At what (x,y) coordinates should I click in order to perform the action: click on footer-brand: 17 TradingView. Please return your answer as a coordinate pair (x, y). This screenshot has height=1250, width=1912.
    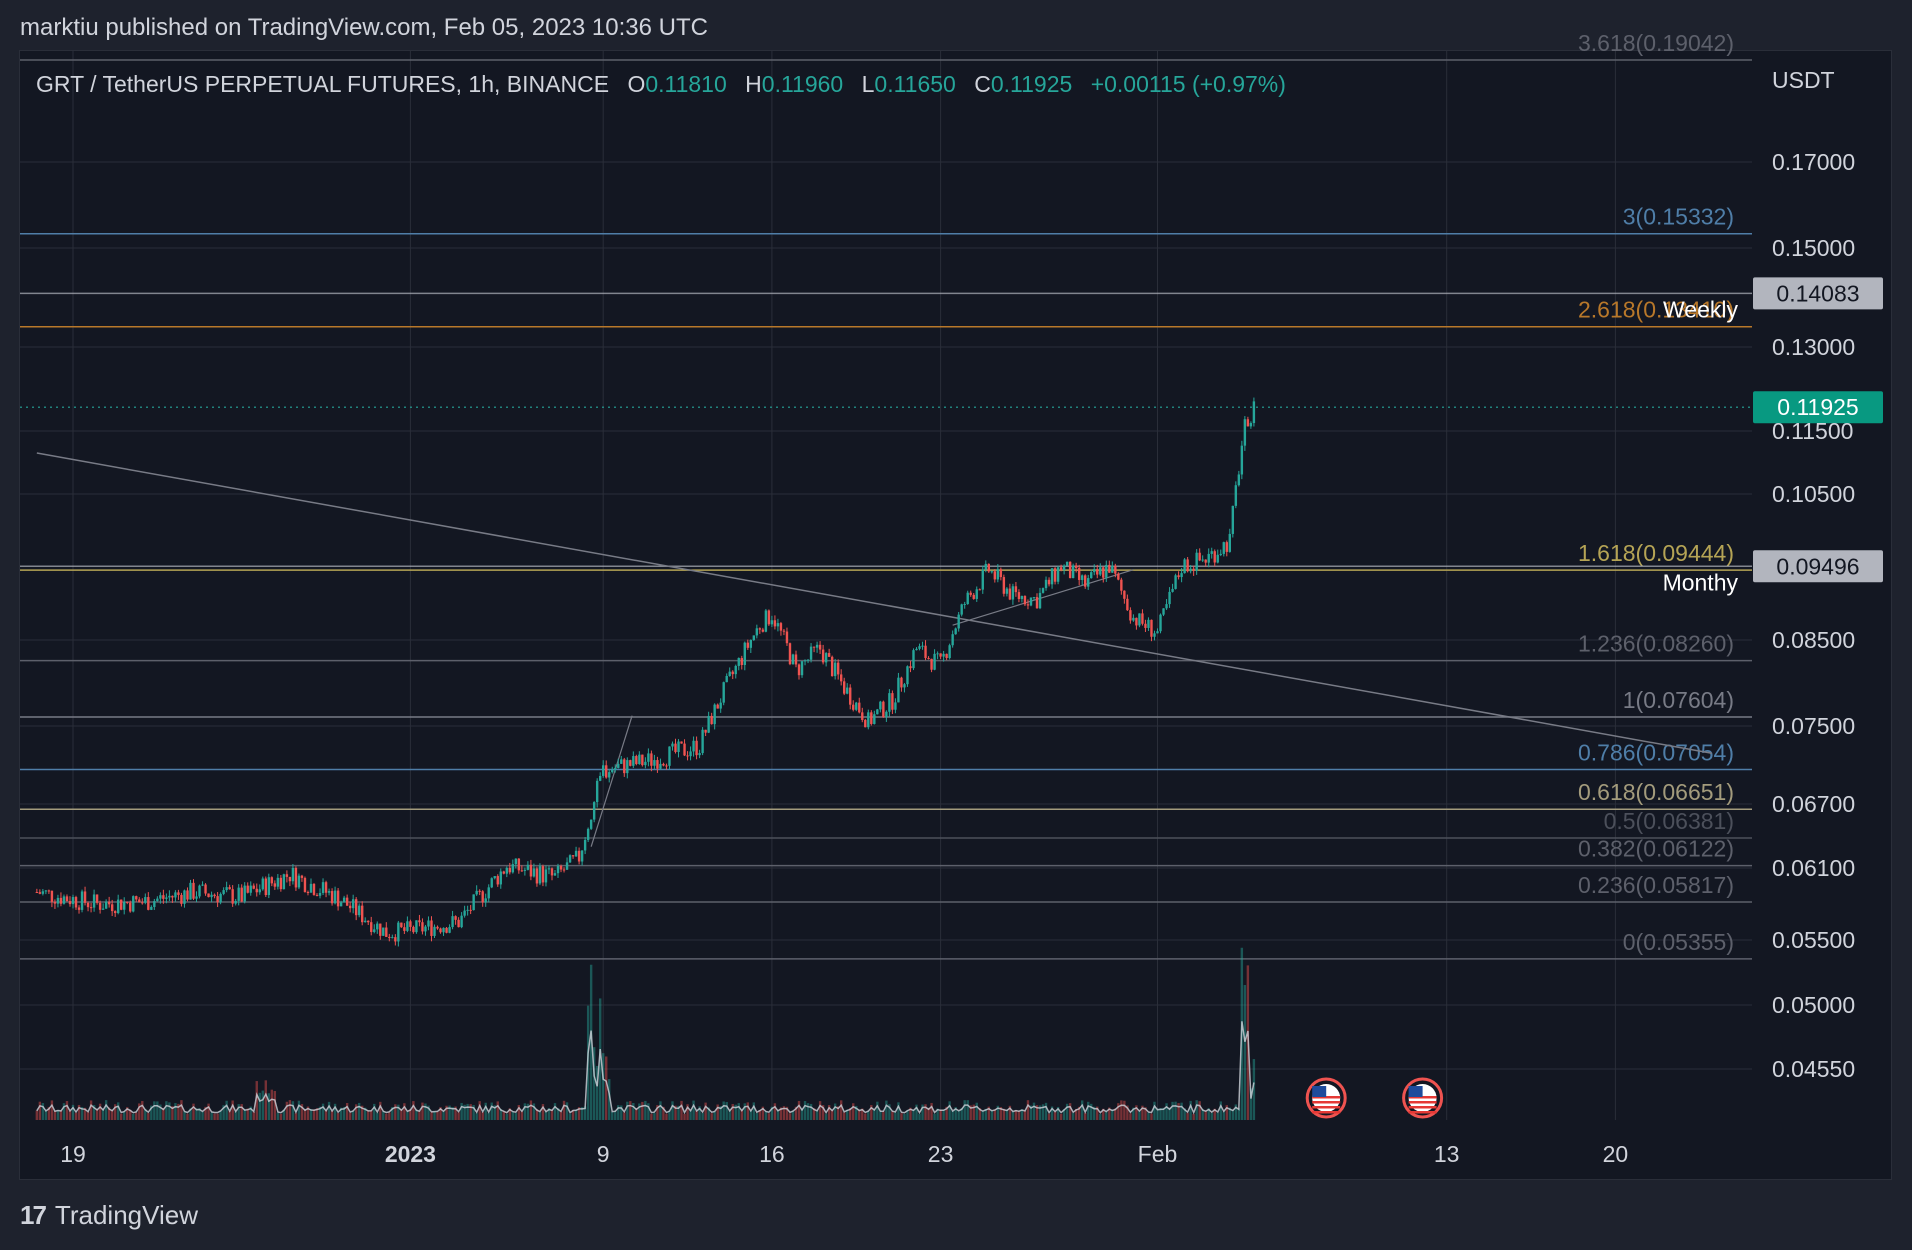
    Looking at the image, I should click on (109, 1215).